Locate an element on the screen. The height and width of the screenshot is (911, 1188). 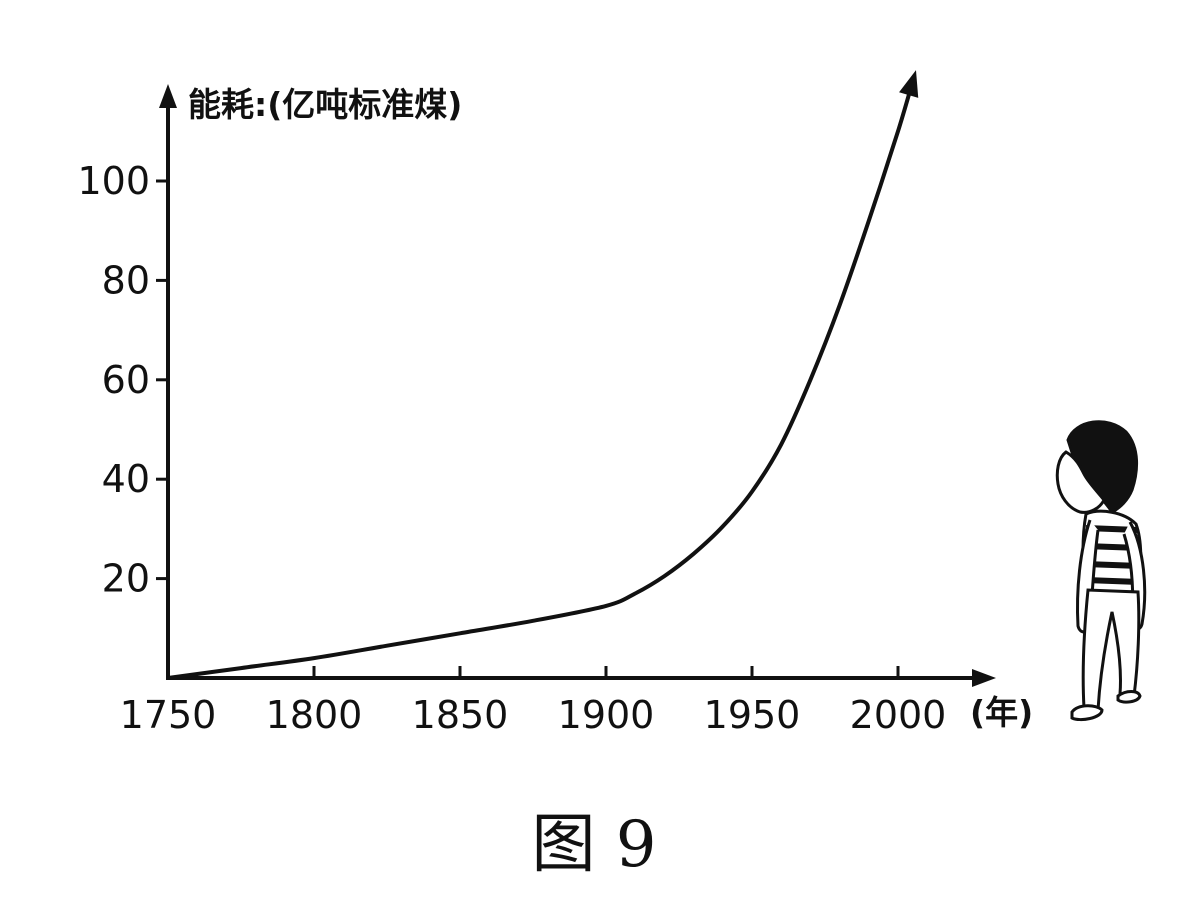
x-ticks: 1750 1800 1850 1900 1950 2000 is located at coordinates (533, 701).